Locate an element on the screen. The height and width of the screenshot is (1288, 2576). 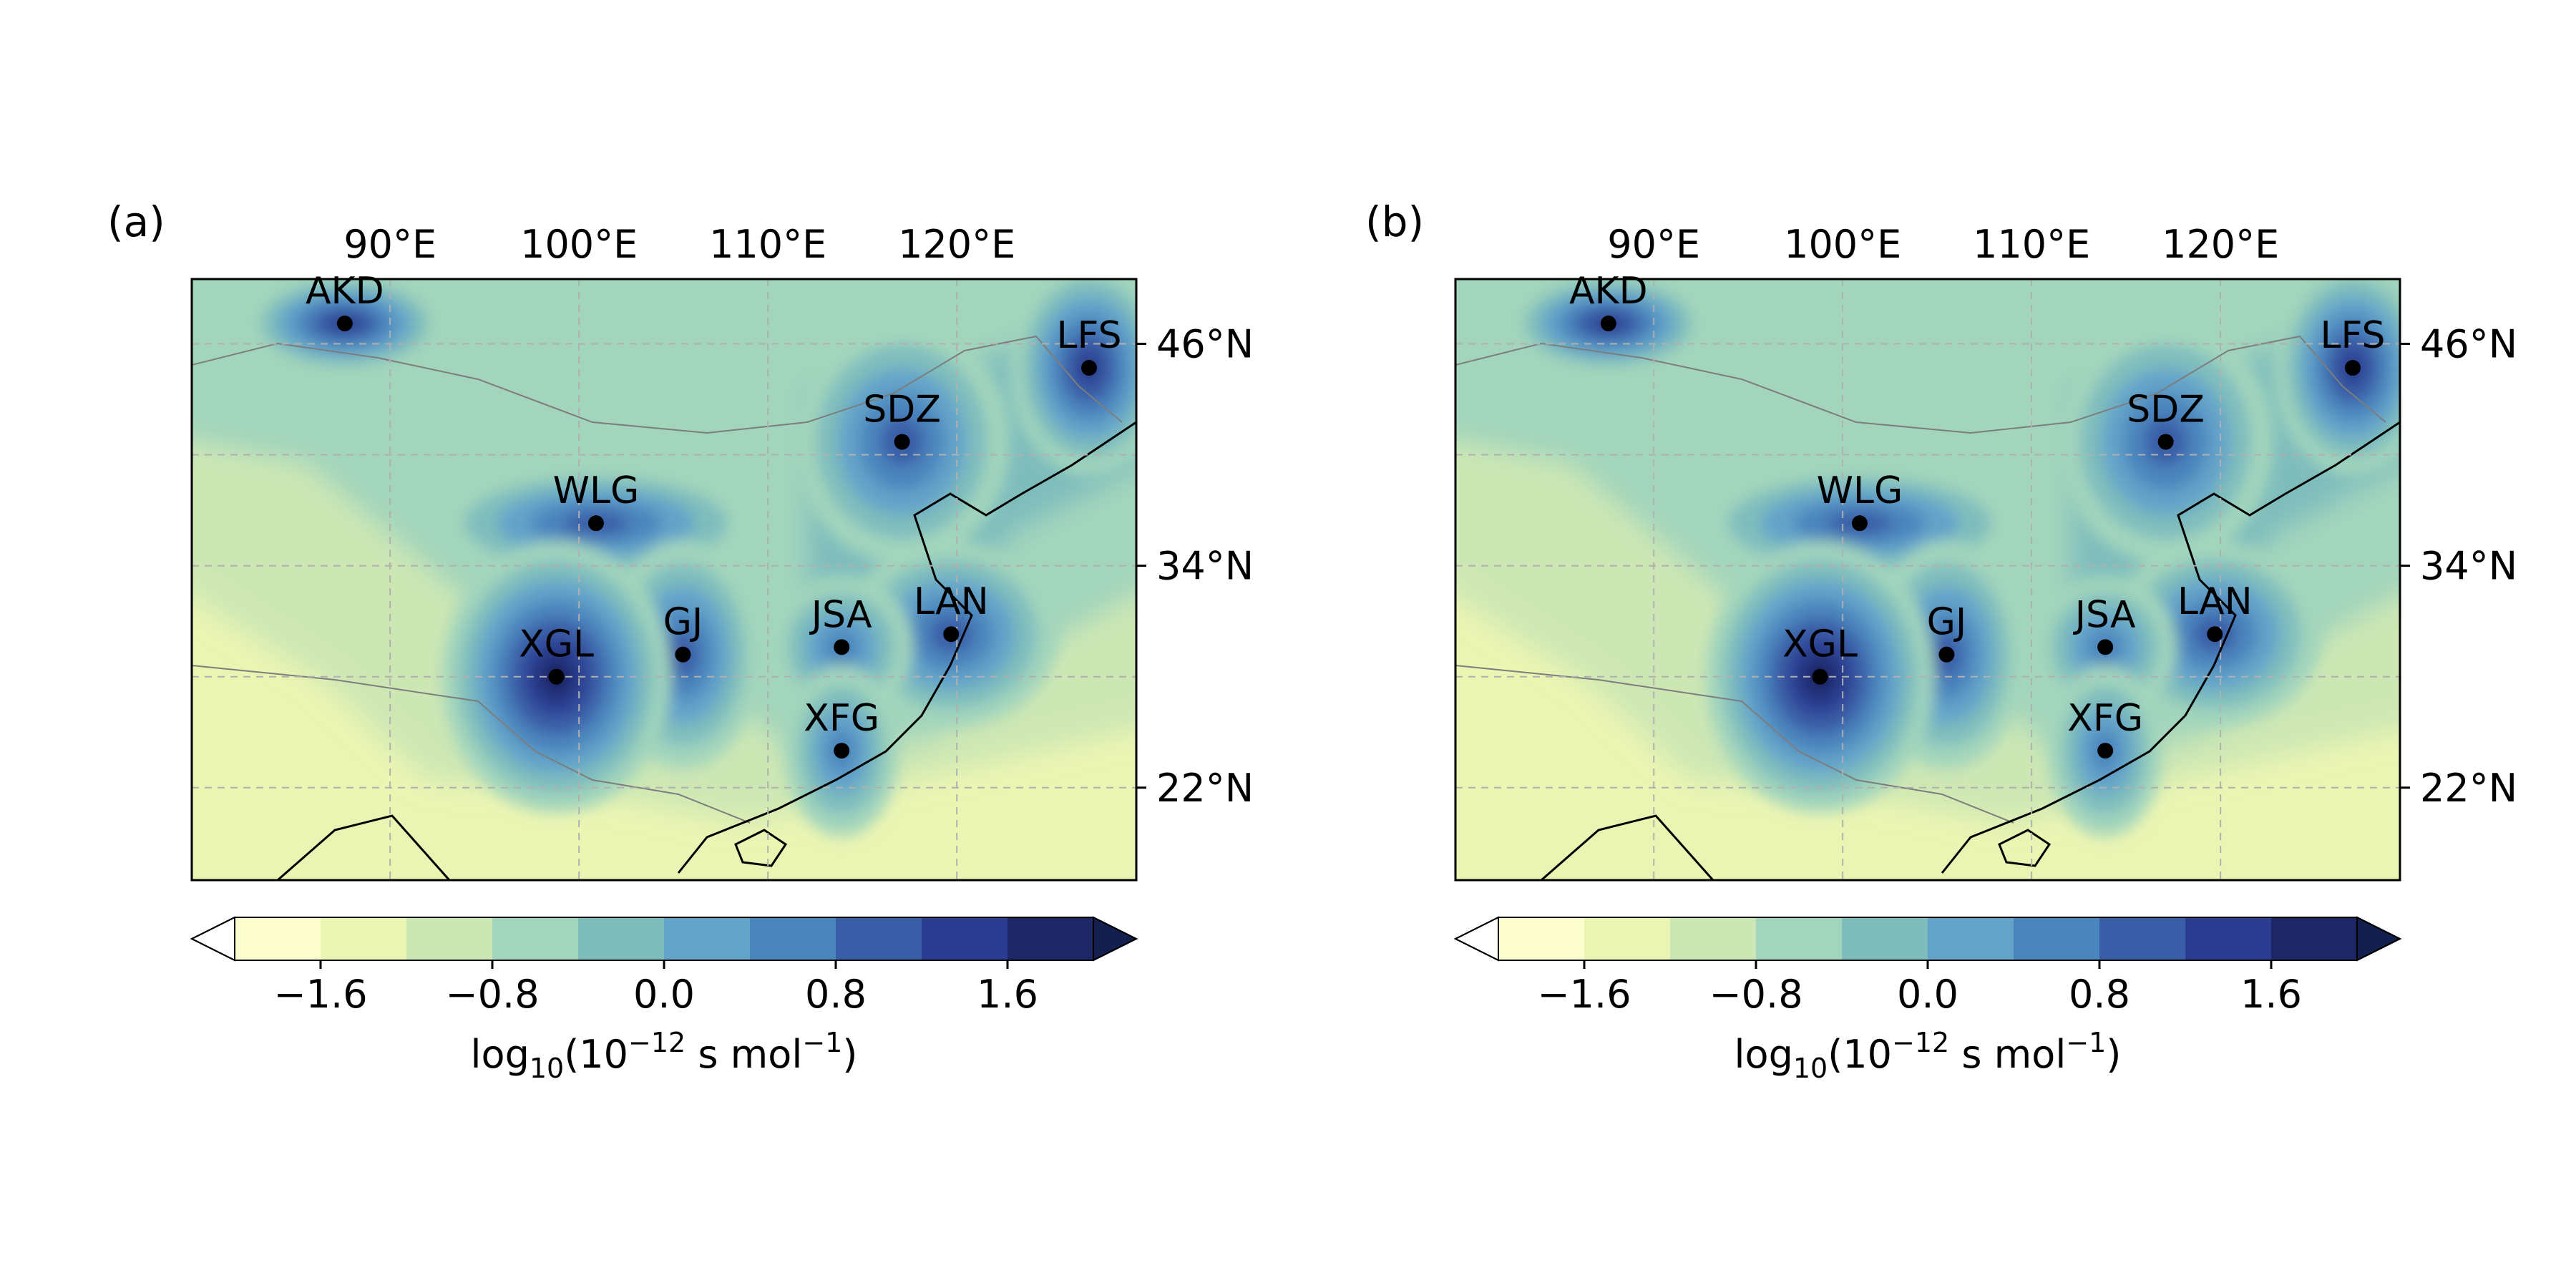
station-label: GJ is located at coordinates (1947, 622).